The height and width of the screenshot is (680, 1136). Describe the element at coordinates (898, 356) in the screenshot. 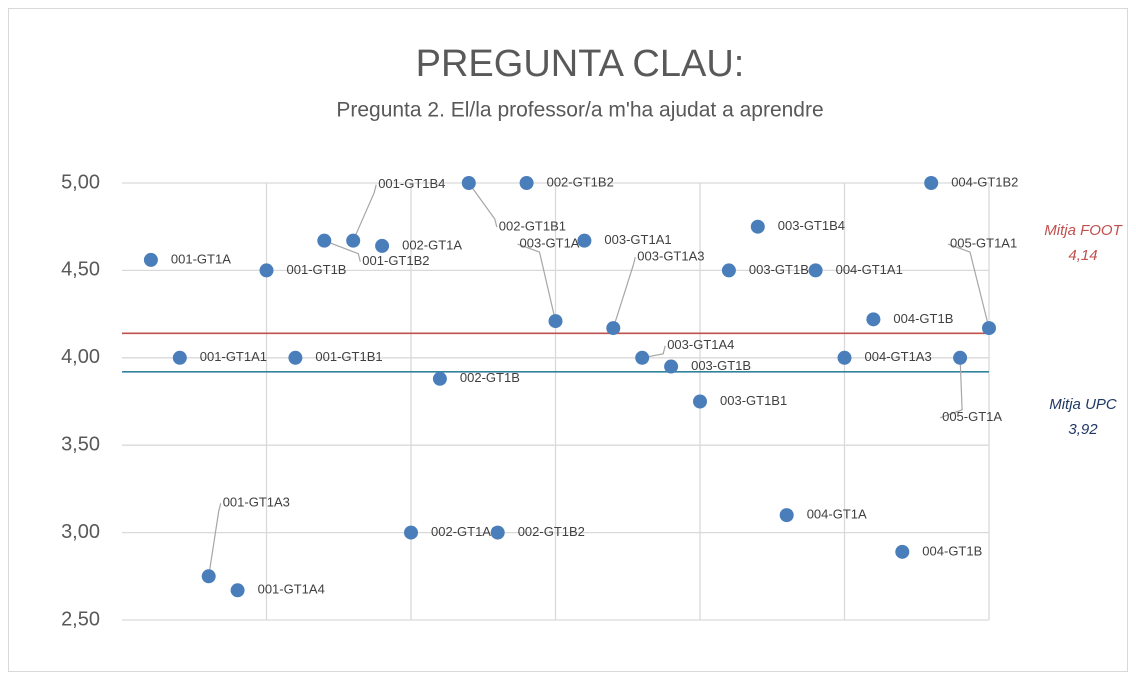

I see `point-label: 004-GT1A3` at that location.